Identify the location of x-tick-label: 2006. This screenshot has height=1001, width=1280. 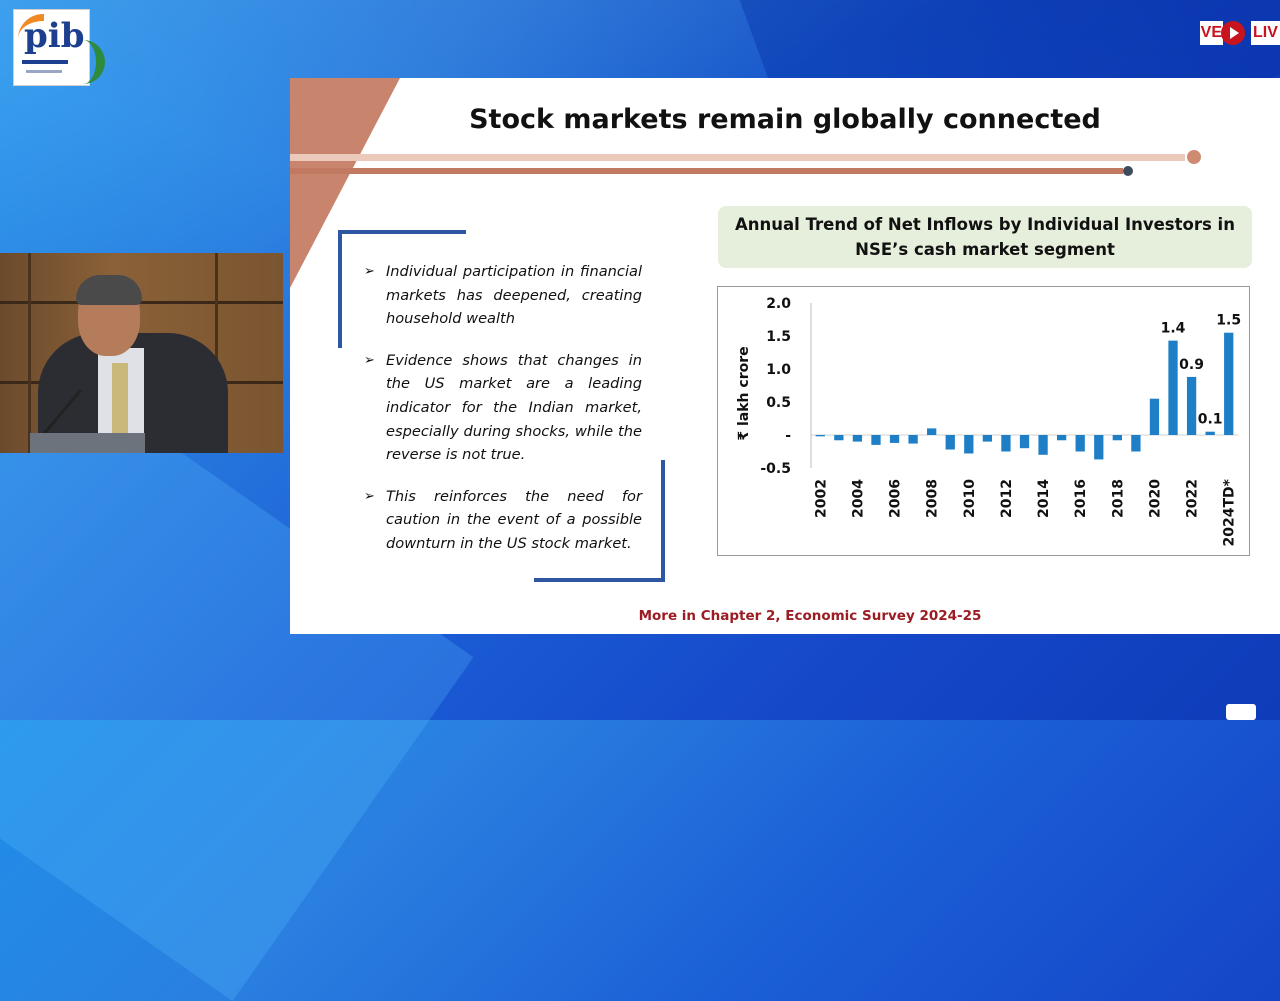
(896, 498).